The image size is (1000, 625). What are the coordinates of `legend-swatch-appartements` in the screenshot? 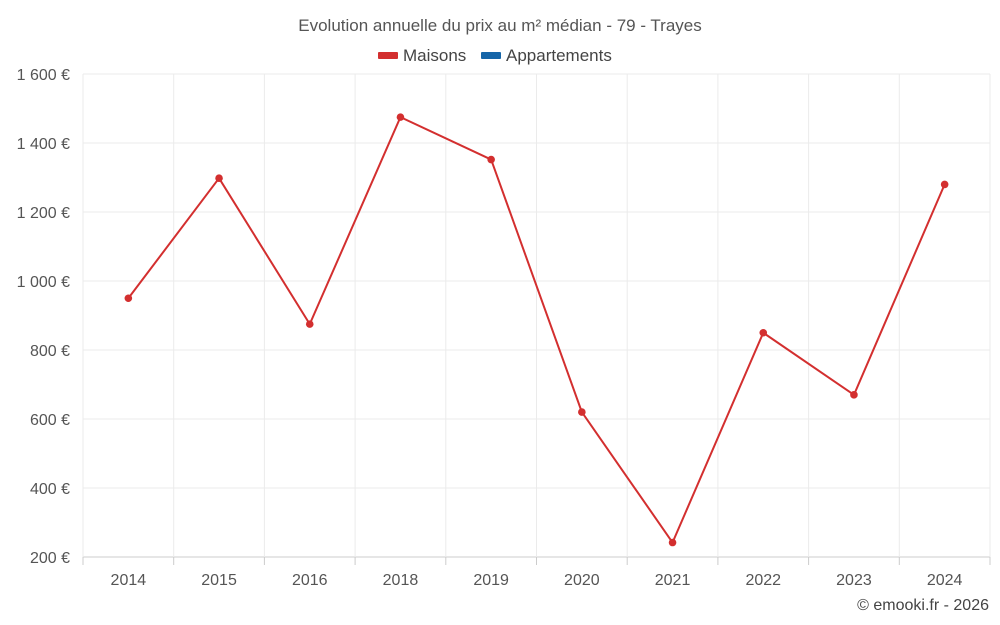 It's located at (491, 55).